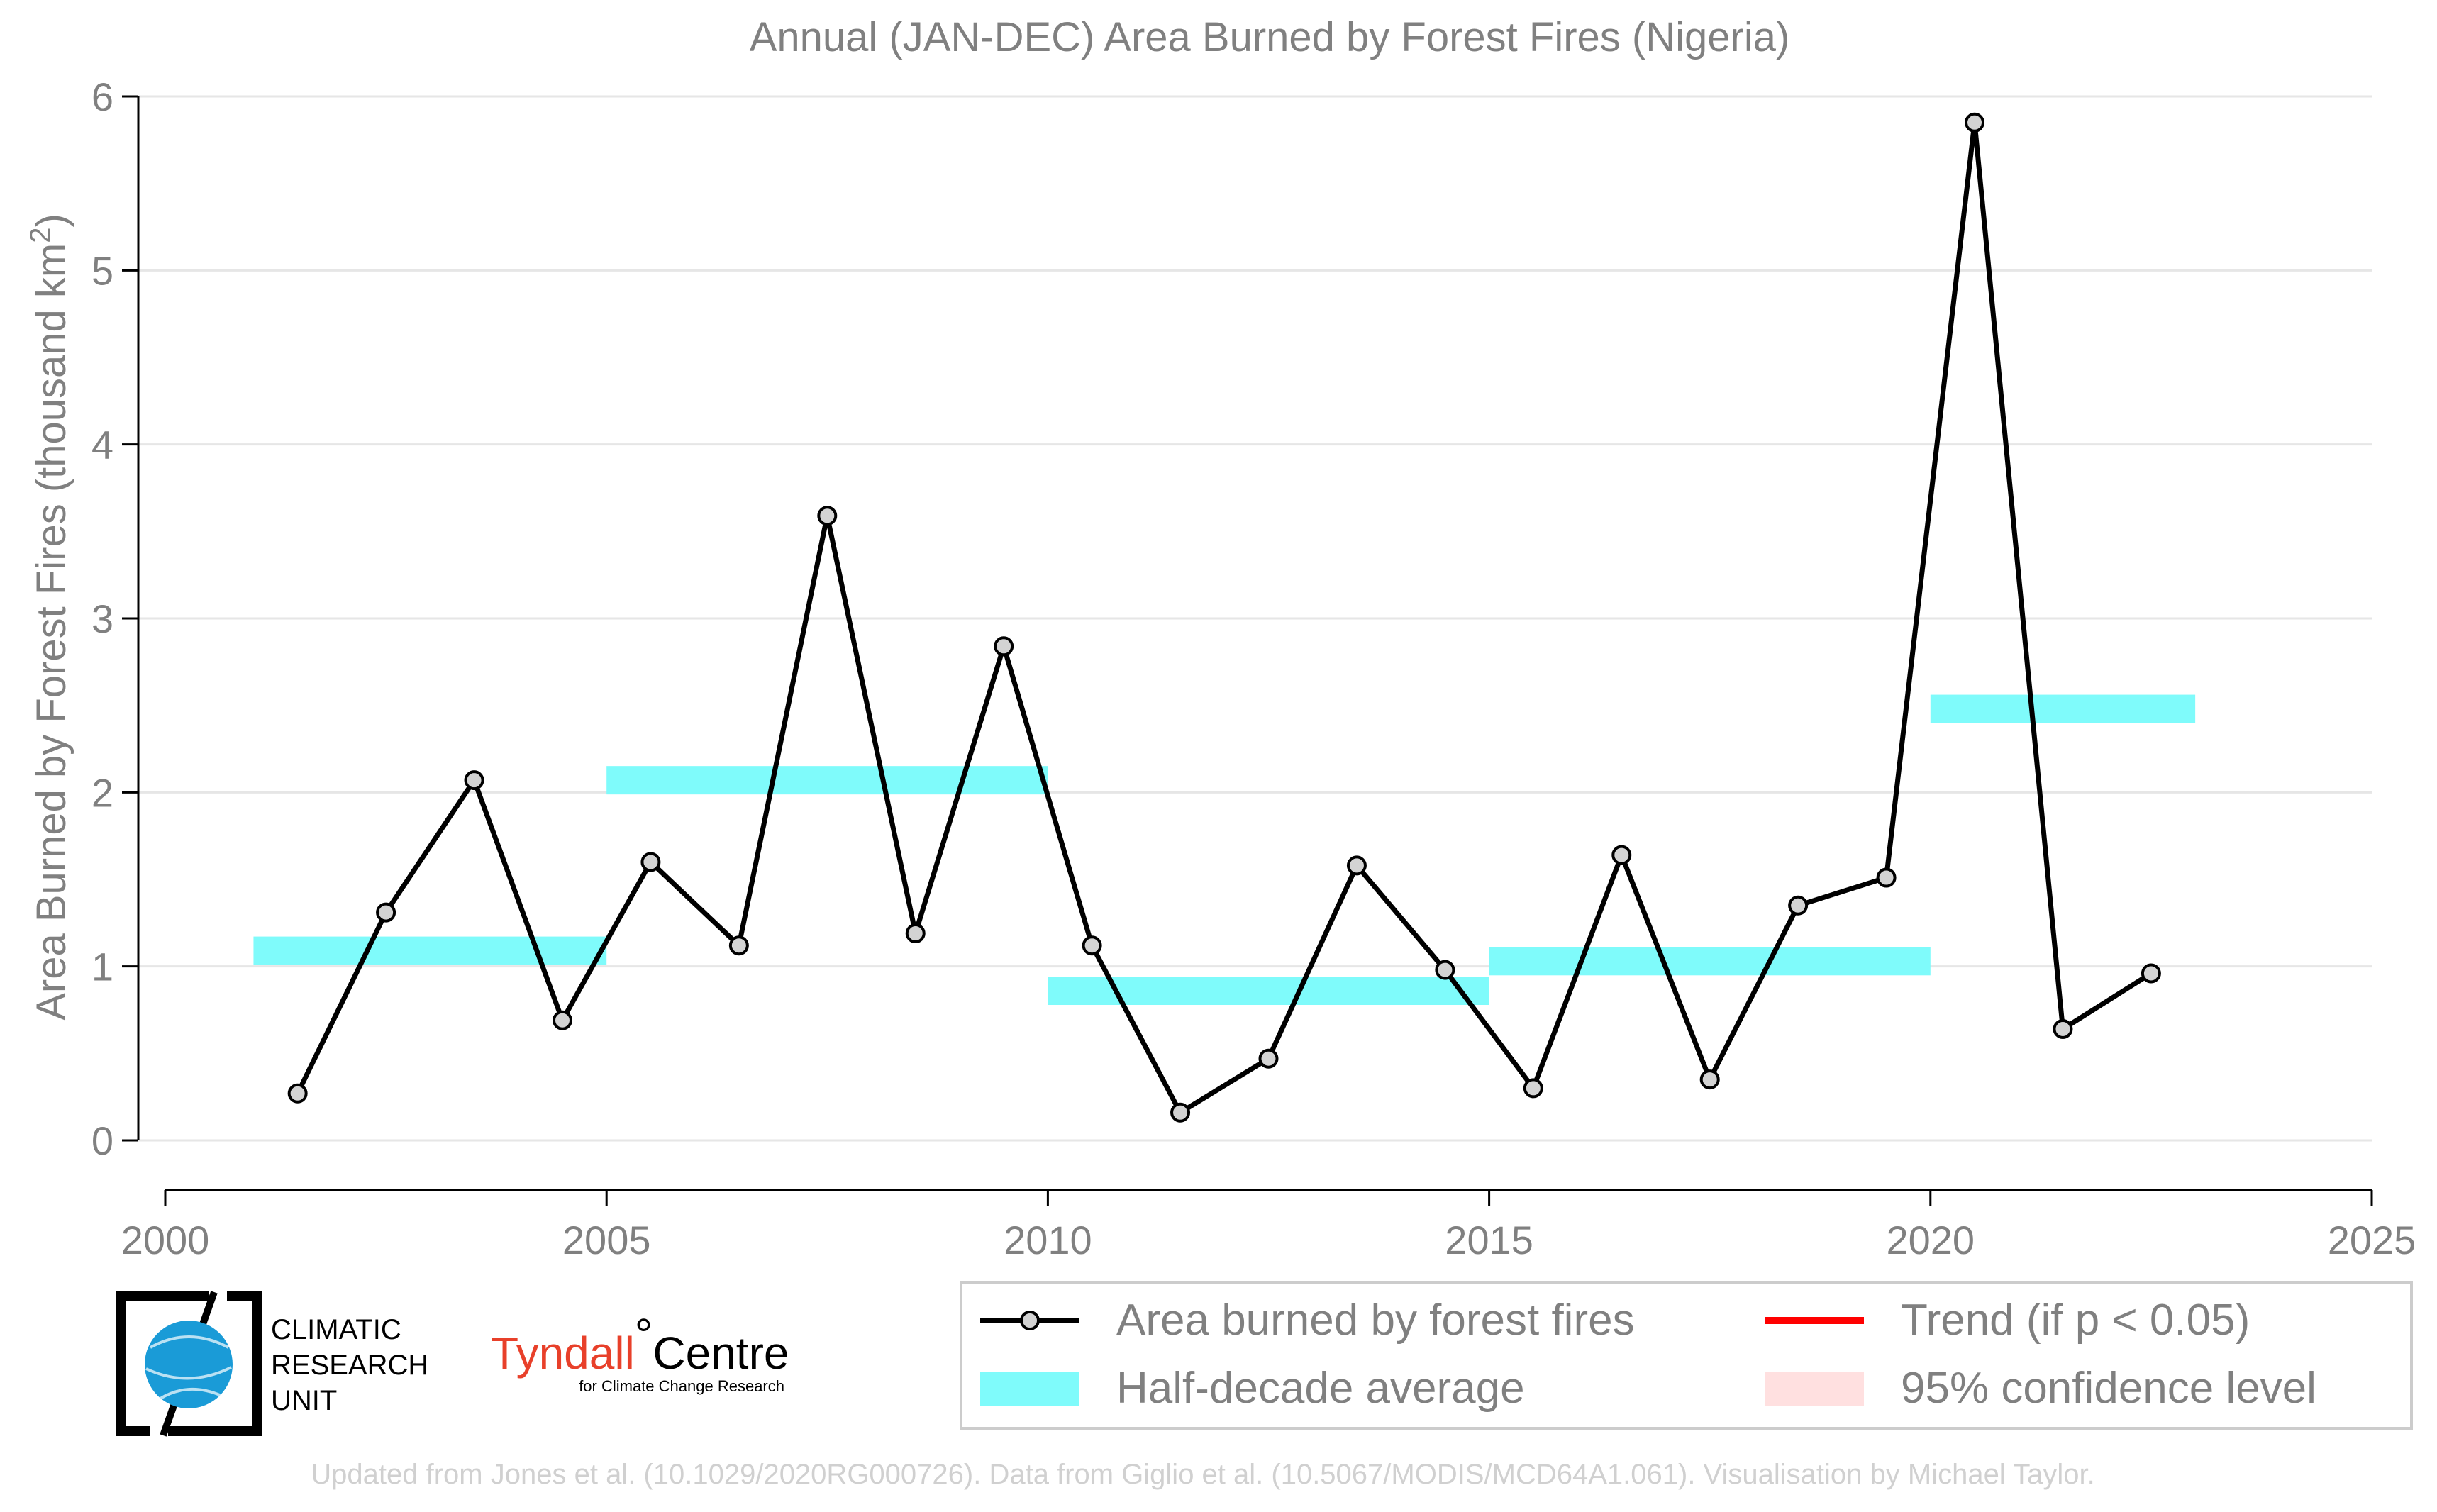 This screenshot has width=2437, height=1512. I want to click on x-tick-label-2005: 2005, so click(606, 1240).